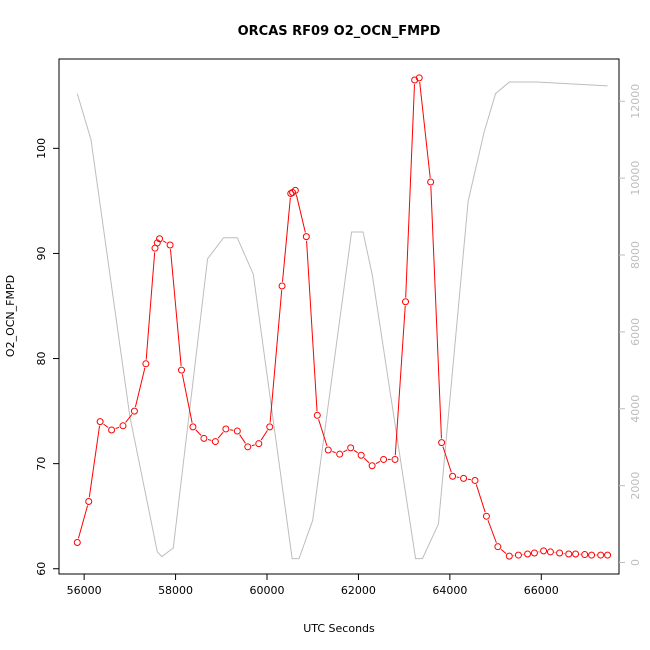 This screenshot has width=650, height=650. I want to click on y2-tick-label: 4000, so click(635, 409).